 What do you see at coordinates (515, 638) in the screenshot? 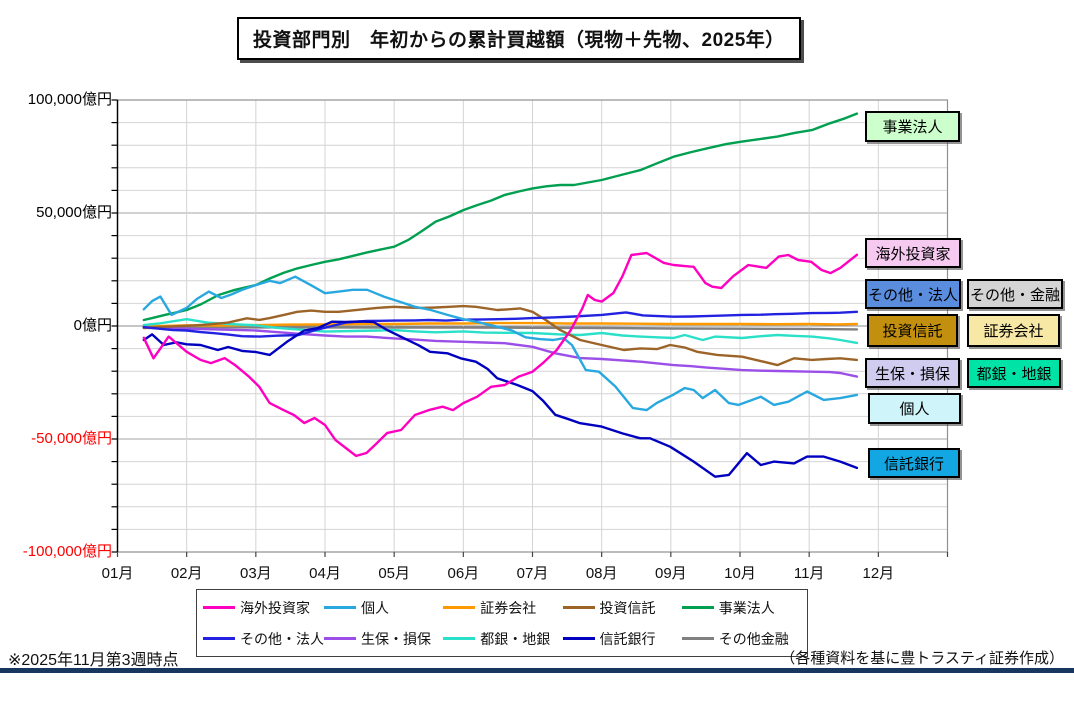
I see `legend-label-togin-chigin: 都銀・地銀` at bounding box center [515, 638].